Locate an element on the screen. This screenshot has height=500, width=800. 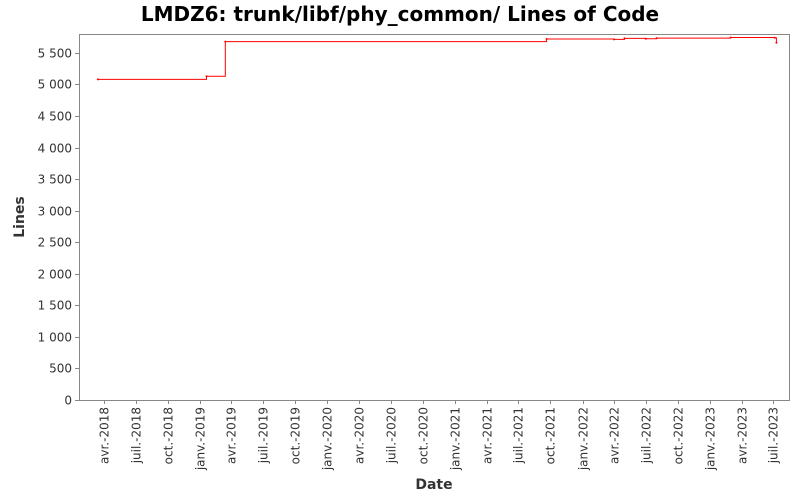
x-tick-label: oct.-2020 is located at coordinates (424, 435).